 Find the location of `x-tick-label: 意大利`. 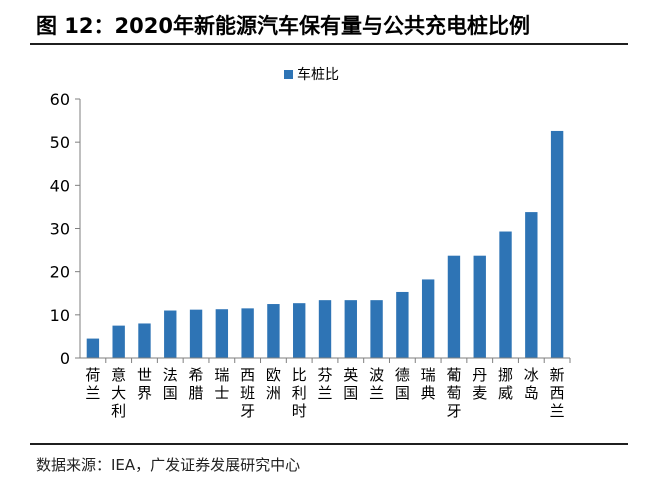

x-tick-label: 意大利 is located at coordinates (118, 393).